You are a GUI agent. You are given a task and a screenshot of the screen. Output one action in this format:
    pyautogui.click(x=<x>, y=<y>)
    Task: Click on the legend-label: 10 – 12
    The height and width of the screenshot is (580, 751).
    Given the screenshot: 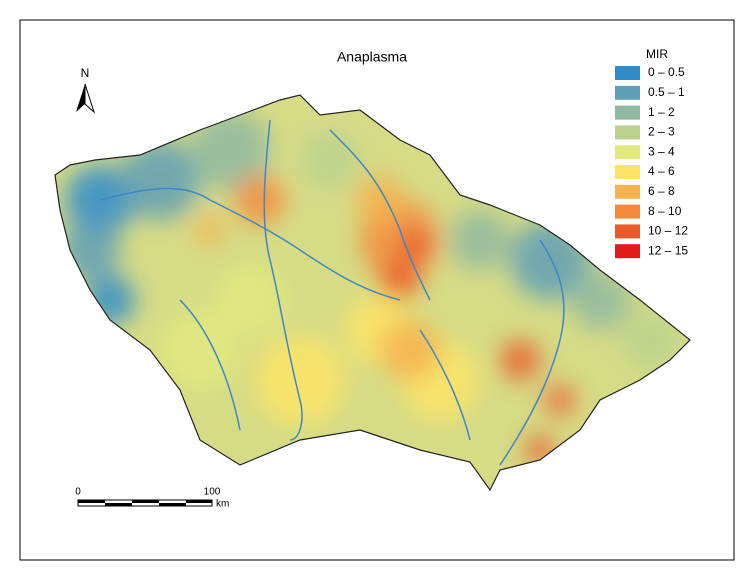 What is the action you would take?
    pyautogui.click(x=668, y=231)
    